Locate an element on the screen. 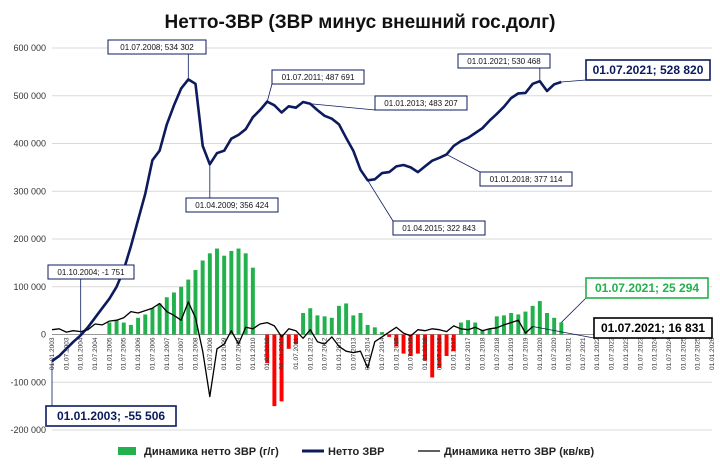 The image size is (720, 470). x-tick-label: 01.07.2004 is located at coordinates (95, 353).